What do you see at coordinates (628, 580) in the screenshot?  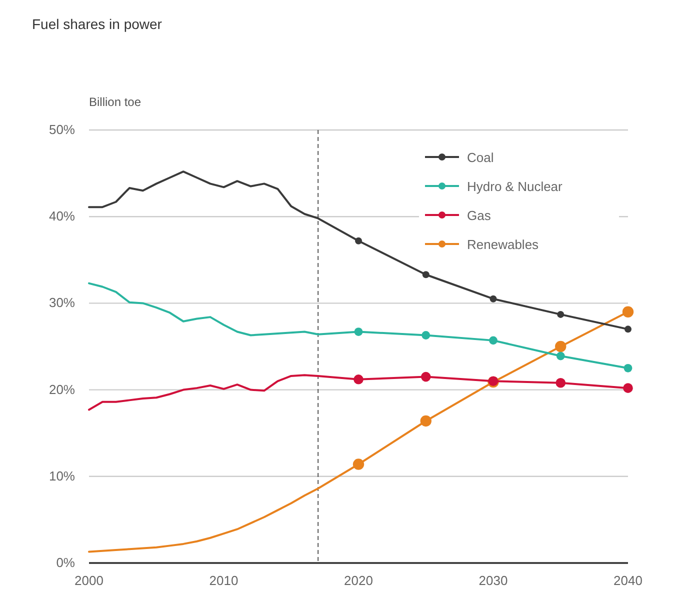 I see `x-tick-label: 2040` at bounding box center [628, 580].